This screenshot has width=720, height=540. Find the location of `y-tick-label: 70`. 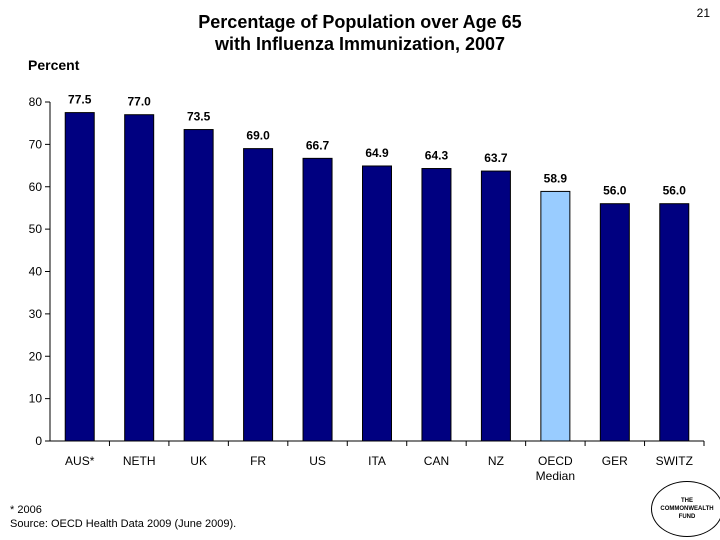

y-tick-label: 70 is located at coordinates (36, 144).